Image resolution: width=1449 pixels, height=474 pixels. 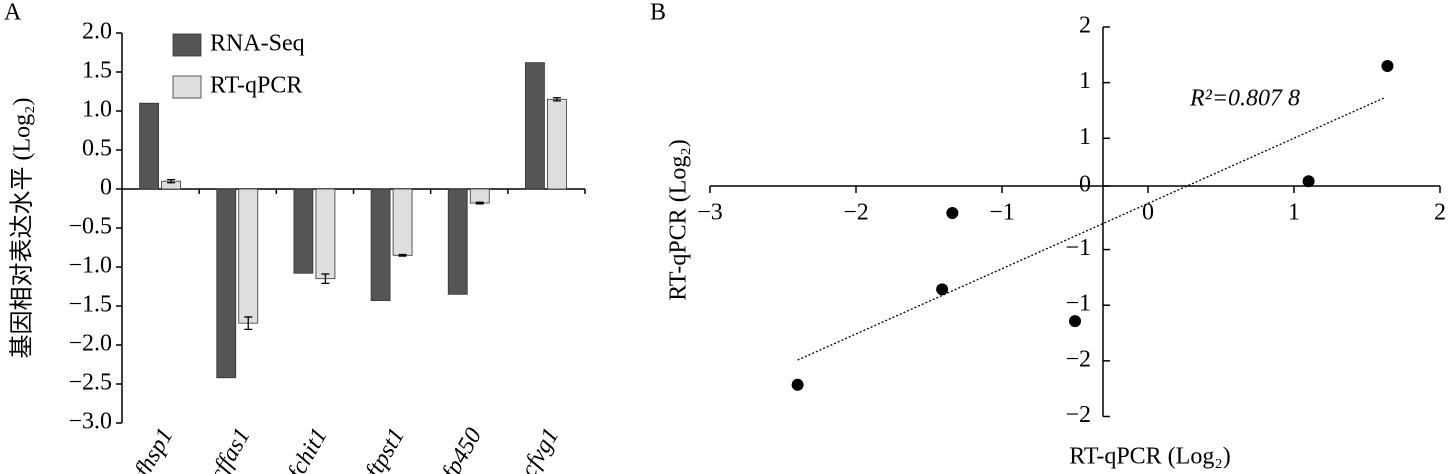 I want to click on y-tick-label: −3.0, so click(x=90, y=422).